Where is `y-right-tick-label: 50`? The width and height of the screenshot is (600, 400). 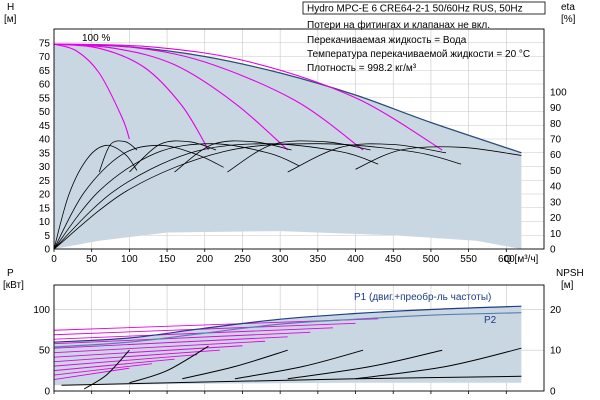 y-right-tick-label: 50 is located at coordinates (556, 171).